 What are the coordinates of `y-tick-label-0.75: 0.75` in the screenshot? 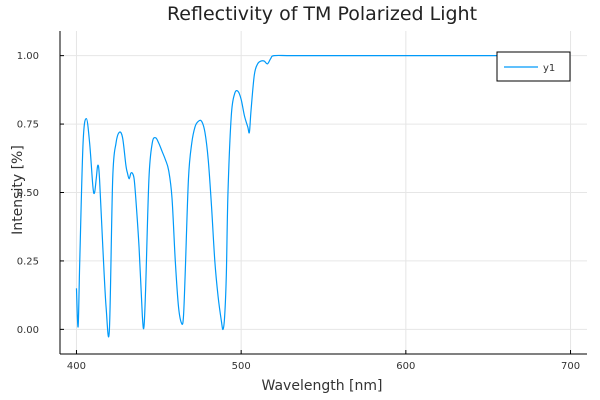 It's located at (28, 125).